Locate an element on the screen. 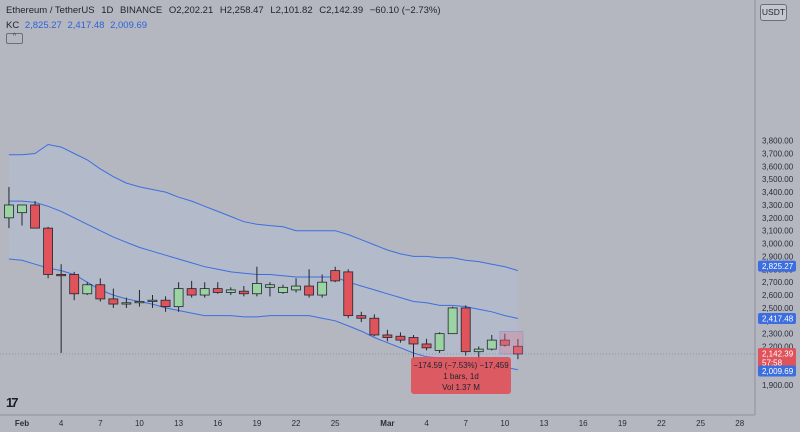 This screenshot has width=800, height=432. y-tick-label: 3,800.00 is located at coordinates (778, 141).